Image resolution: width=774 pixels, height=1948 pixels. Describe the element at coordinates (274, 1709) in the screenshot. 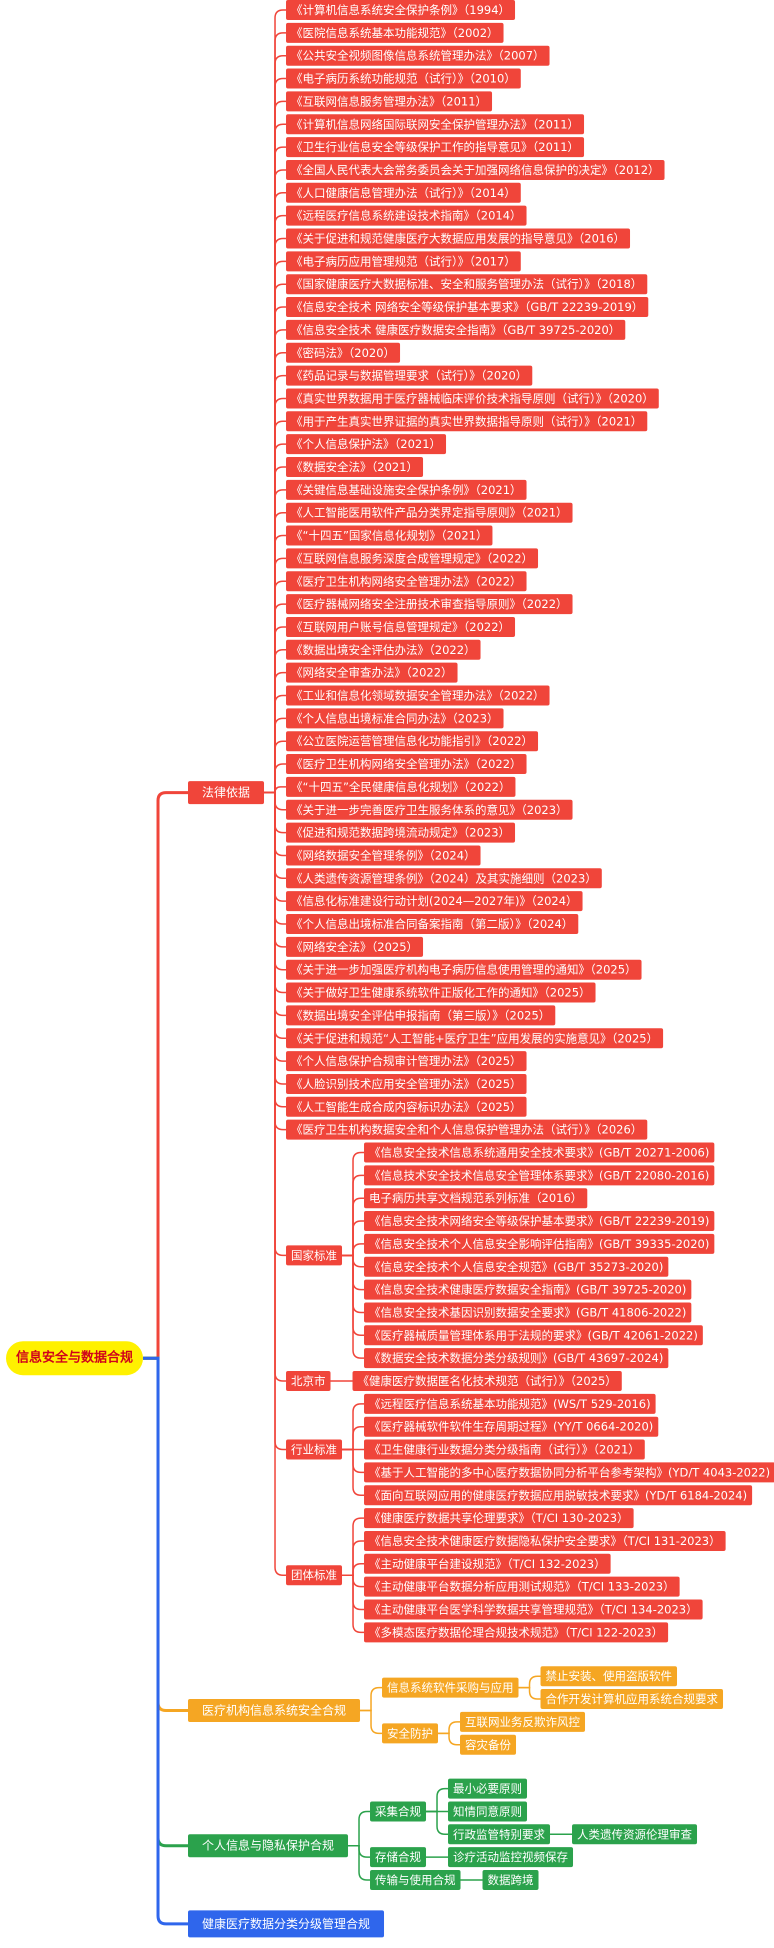

I see `node-label: 医疗机构信息系统安全合规` at that location.